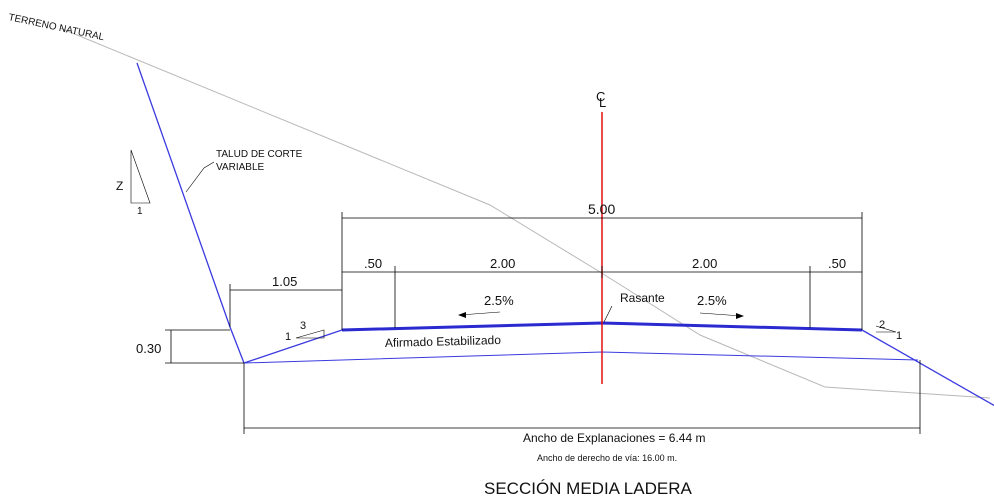  I want to click on cut-slope-leader, so click(200, 177).